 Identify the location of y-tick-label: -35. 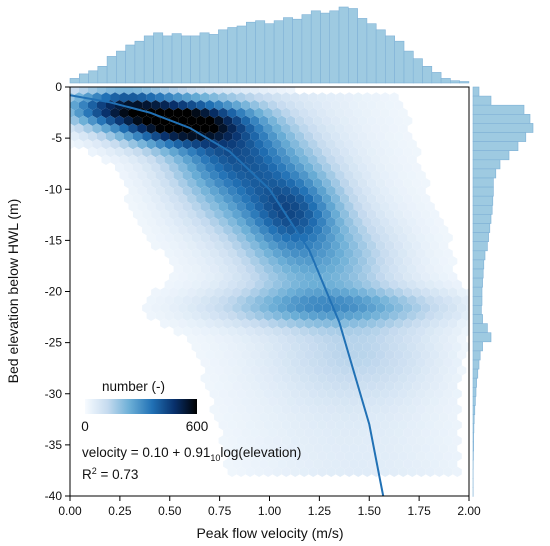
(54, 445).